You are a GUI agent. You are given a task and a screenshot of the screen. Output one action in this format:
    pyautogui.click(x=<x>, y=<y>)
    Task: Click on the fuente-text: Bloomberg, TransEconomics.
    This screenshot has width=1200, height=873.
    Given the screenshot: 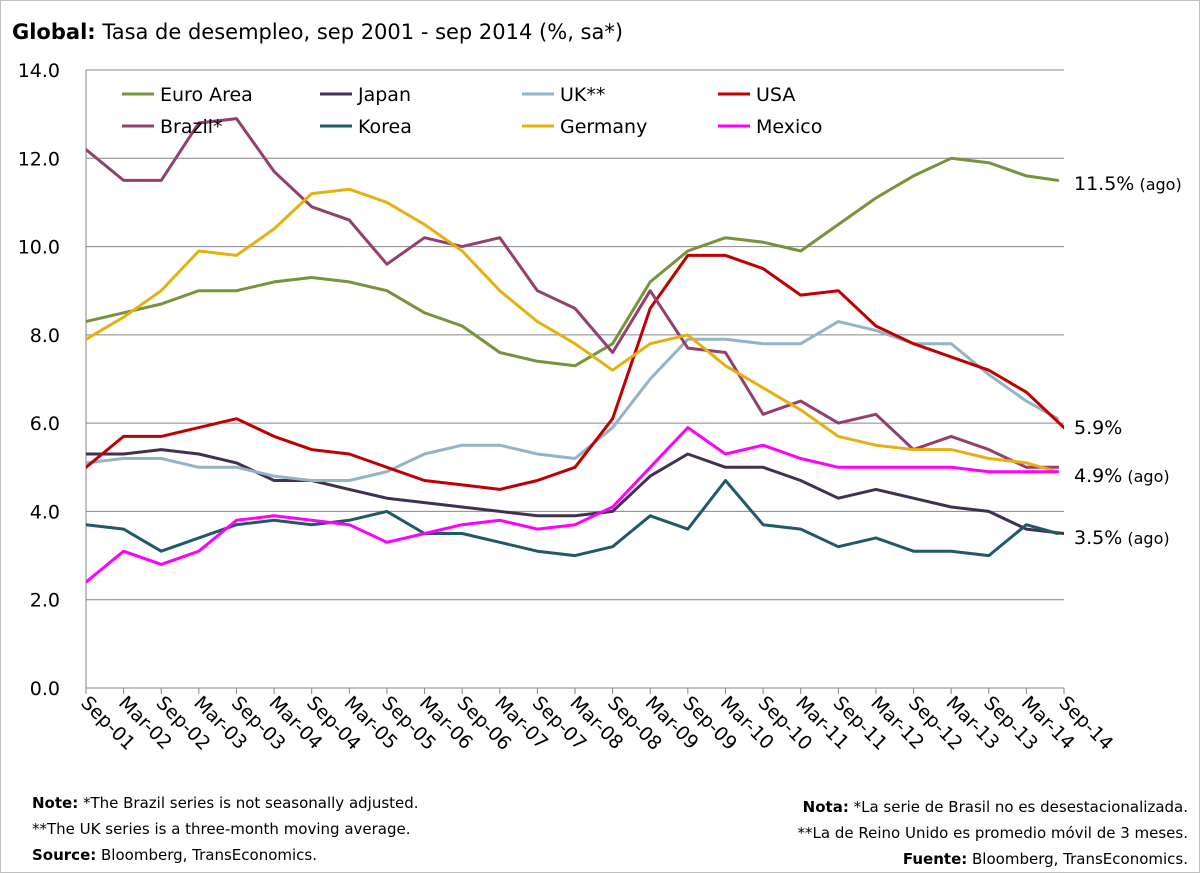 What is the action you would take?
    pyautogui.click(x=1077, y=859)
    